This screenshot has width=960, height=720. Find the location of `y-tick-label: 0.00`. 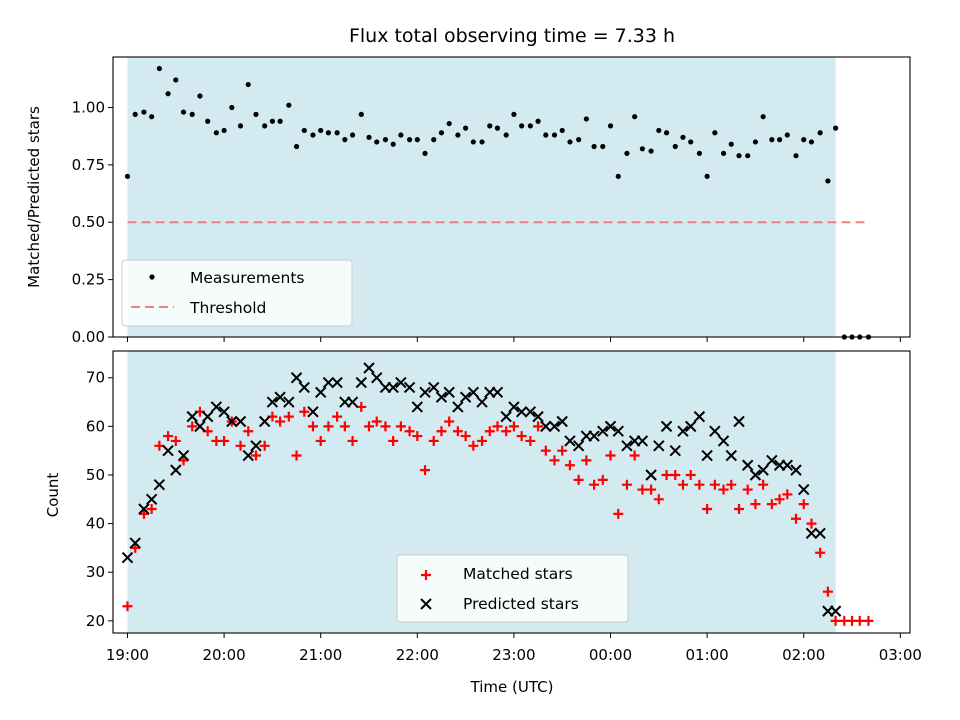

y-tick-label: 0.00 is located at coordinates (88, 337).